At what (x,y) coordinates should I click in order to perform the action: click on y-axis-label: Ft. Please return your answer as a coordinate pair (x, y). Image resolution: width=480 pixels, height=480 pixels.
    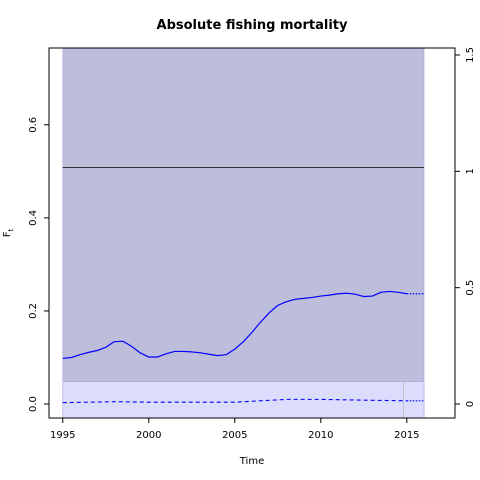
    Looking at the image, I should click on (8, 232).